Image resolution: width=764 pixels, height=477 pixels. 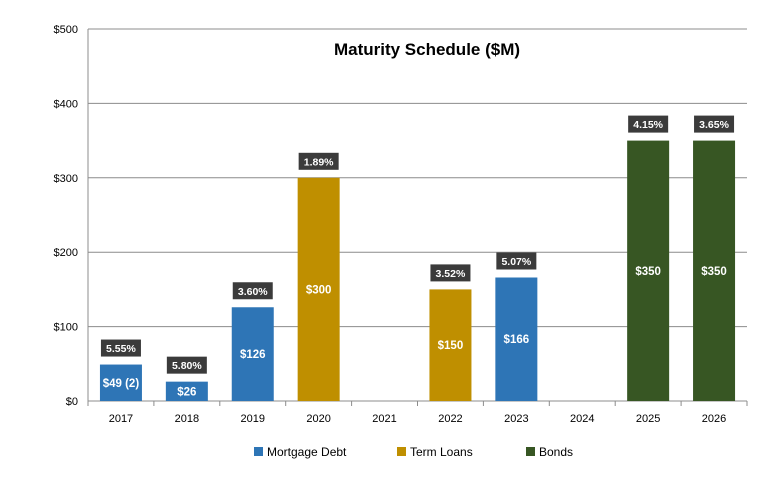 I want to click on bar-2017, so click(x=120, y=382).